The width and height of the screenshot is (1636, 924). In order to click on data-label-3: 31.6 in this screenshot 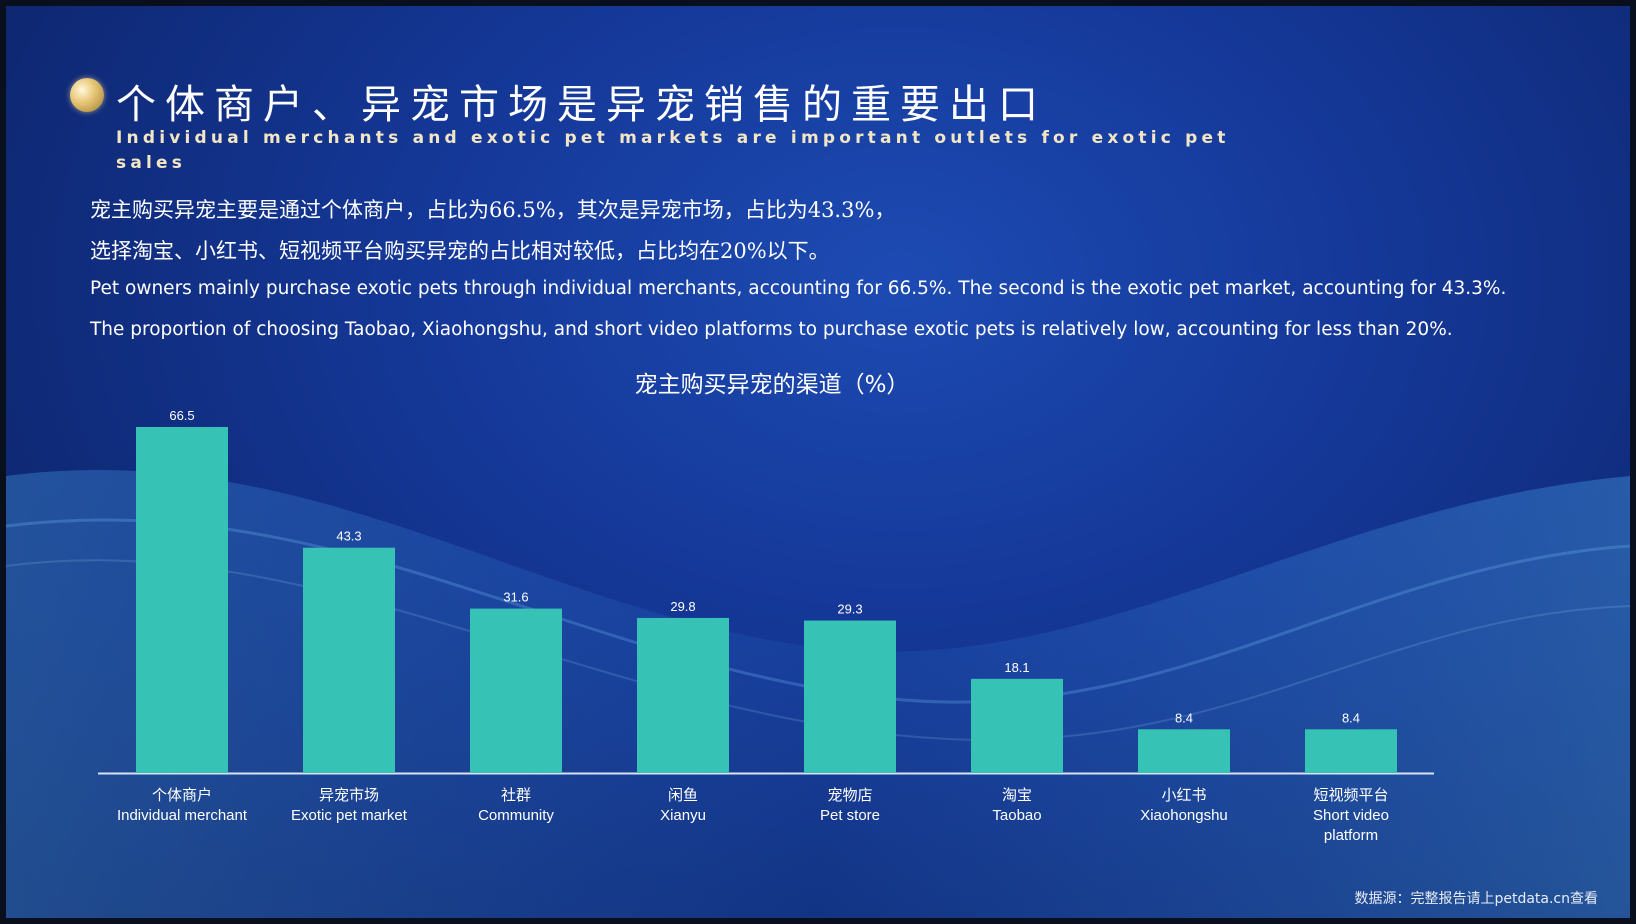, I will do `click(515, 597)`.